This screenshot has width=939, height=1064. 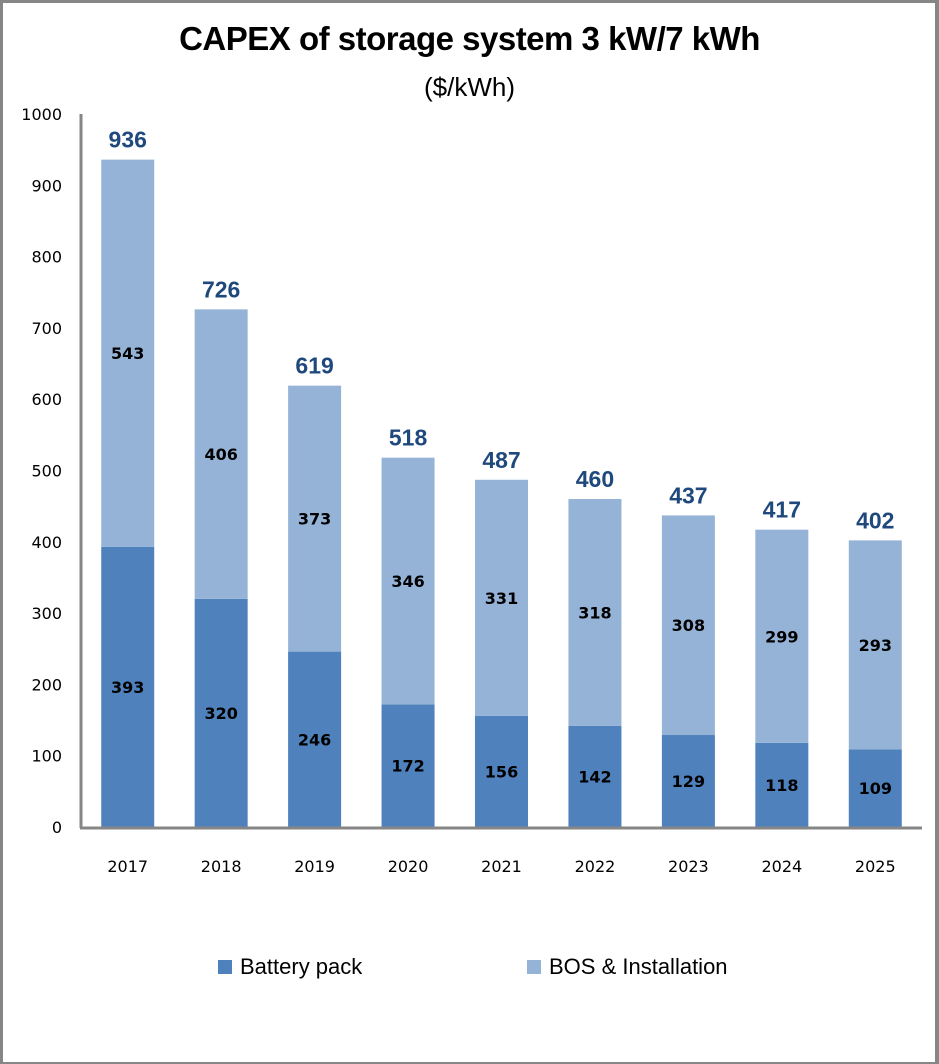 I want to click on x-tick-label: 2017, so click(x=127, y=866).